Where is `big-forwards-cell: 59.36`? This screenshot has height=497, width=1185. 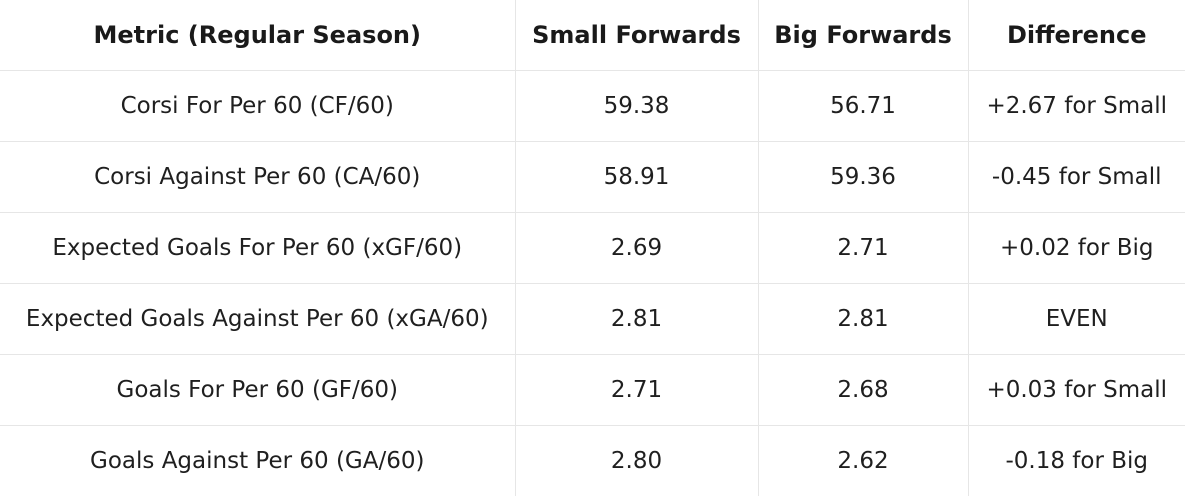 big-forwards-cell: 59.36 is located at coordinates (863, 177).